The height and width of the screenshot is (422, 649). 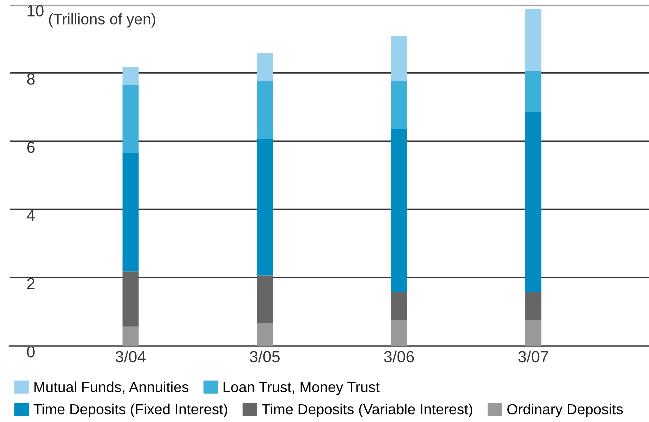 What do you see at coordinates (131, 411) in the screenshot?
I see `legend-label: Time Deposits (Fixed Interest)` at bounding box center [131, 411].